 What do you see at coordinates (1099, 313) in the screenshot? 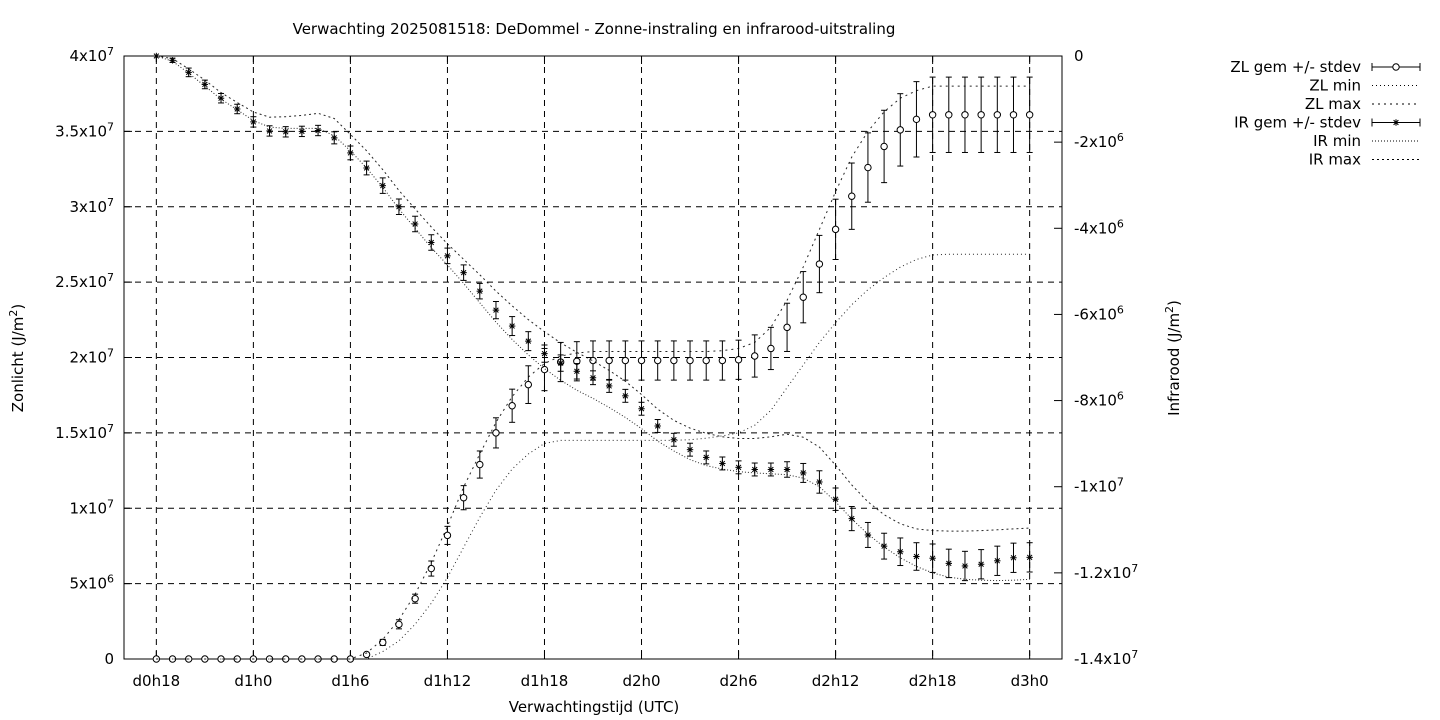
I see `right-tick-label: -6x106` at bounding box center [1099, 313].